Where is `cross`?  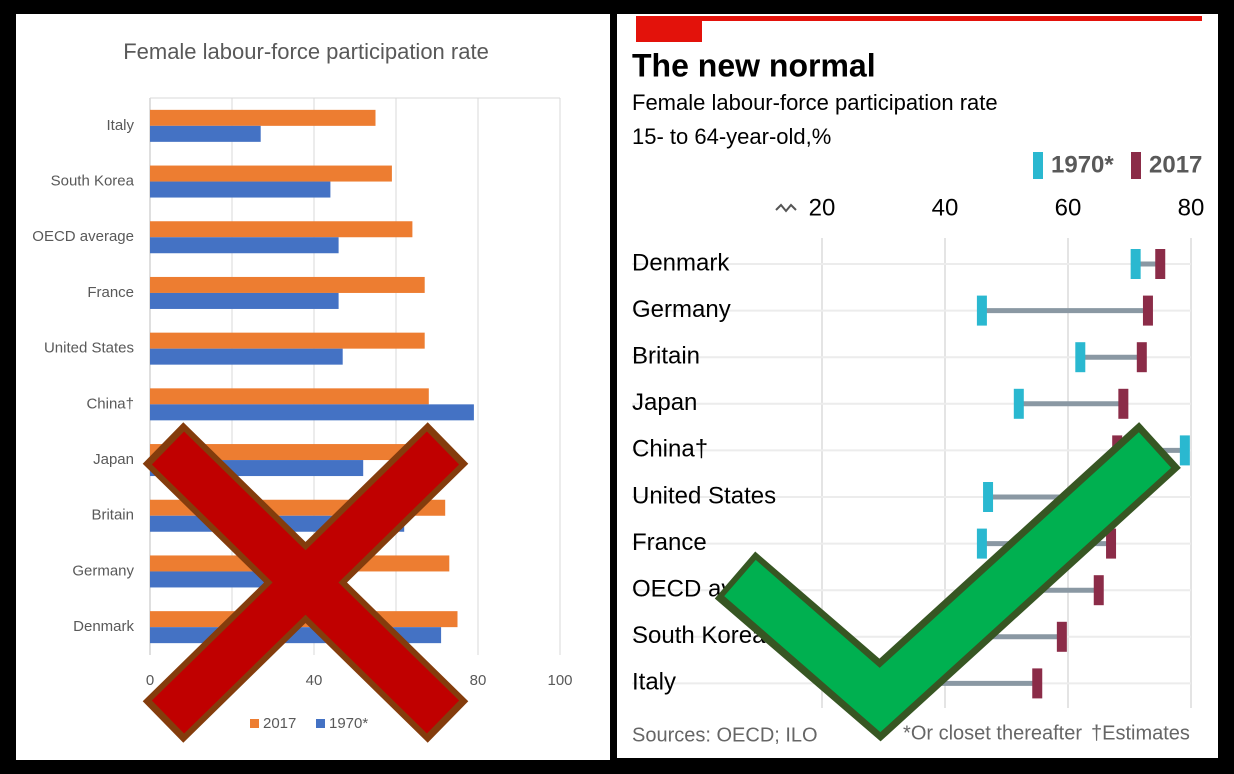 cross is located at coordinates (305, 582).